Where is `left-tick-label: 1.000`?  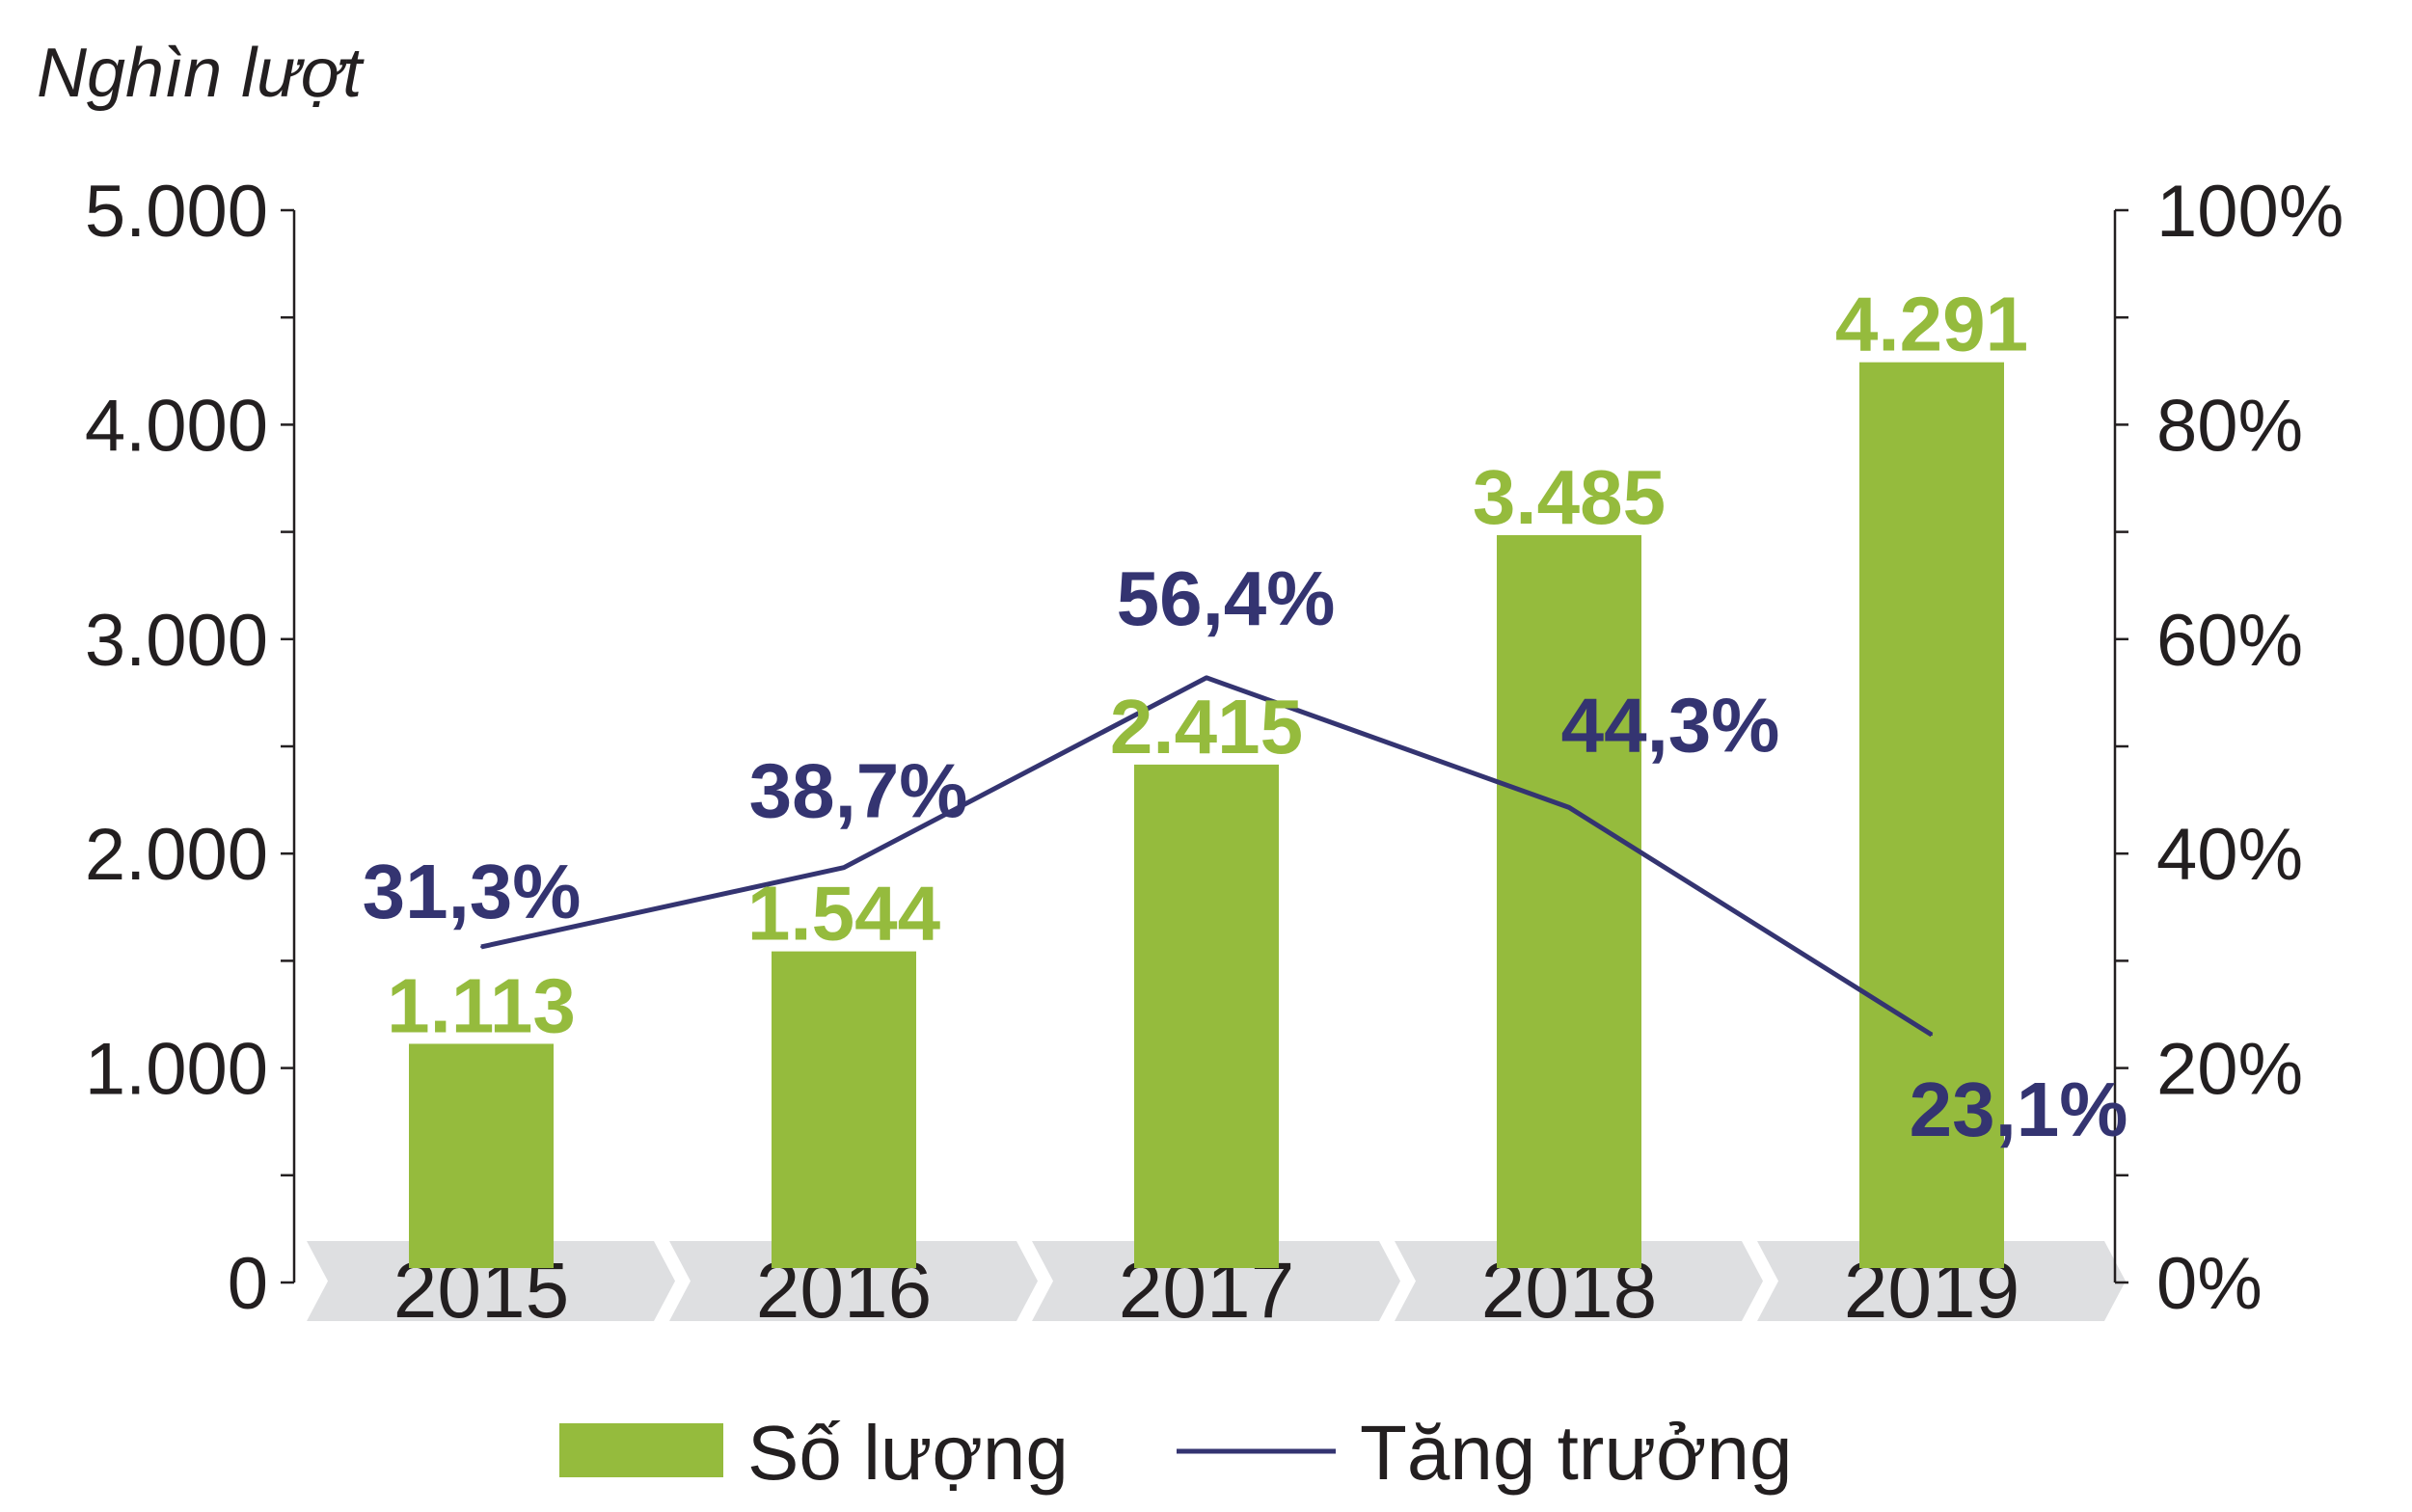 left-tick-label: 1.000 is located at coordinates (176, 1070).